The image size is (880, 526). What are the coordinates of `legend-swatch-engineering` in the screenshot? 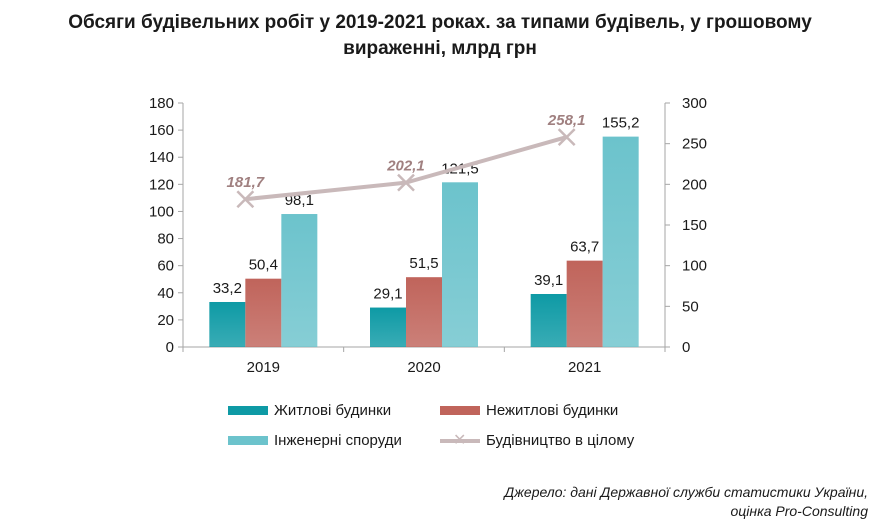 It's located at (248, 440).